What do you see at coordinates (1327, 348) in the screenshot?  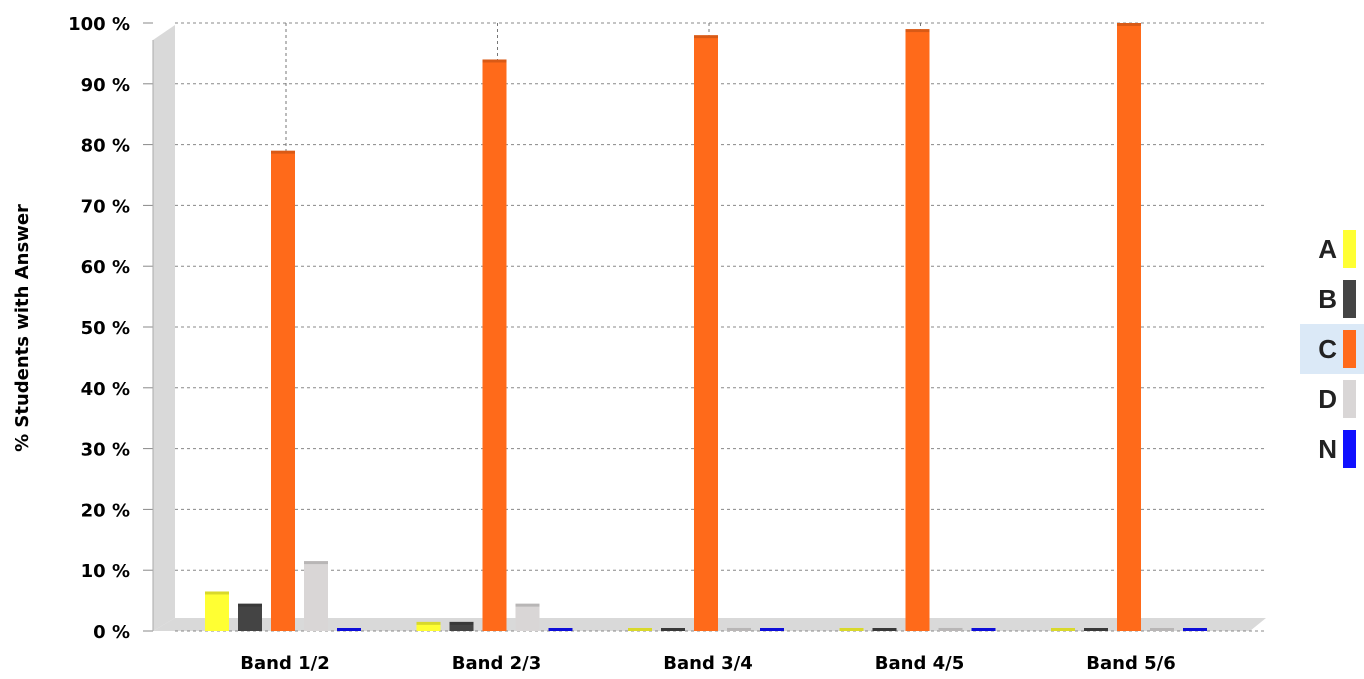 I see `legend-label: C` at bounding box center [1327, 348].